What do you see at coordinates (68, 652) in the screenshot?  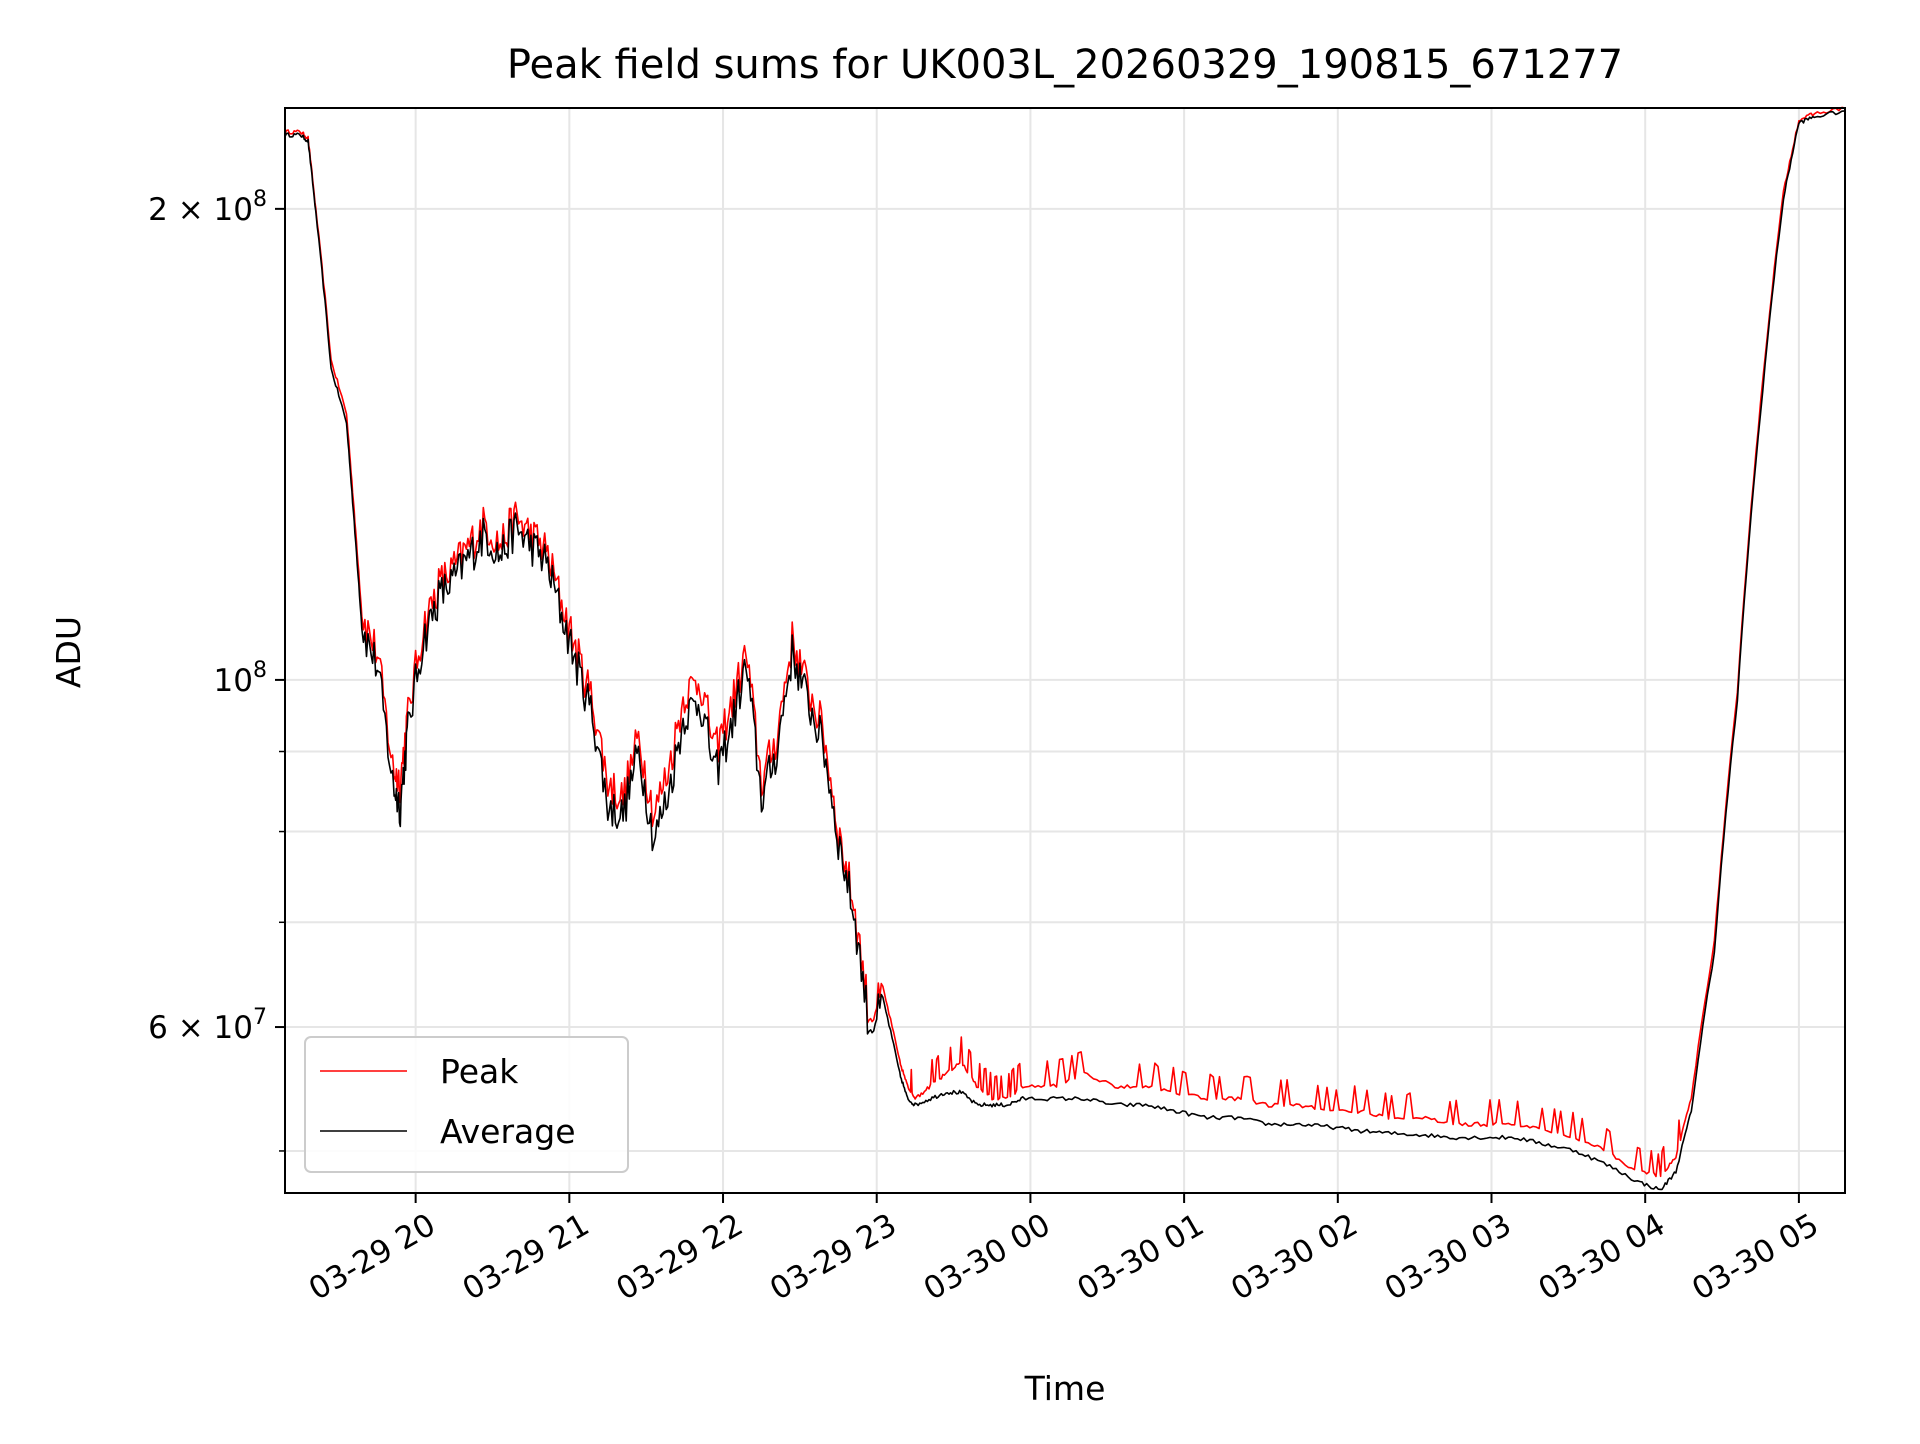 I see `y-axis-label: ADU` at bounding box center [68, 652].